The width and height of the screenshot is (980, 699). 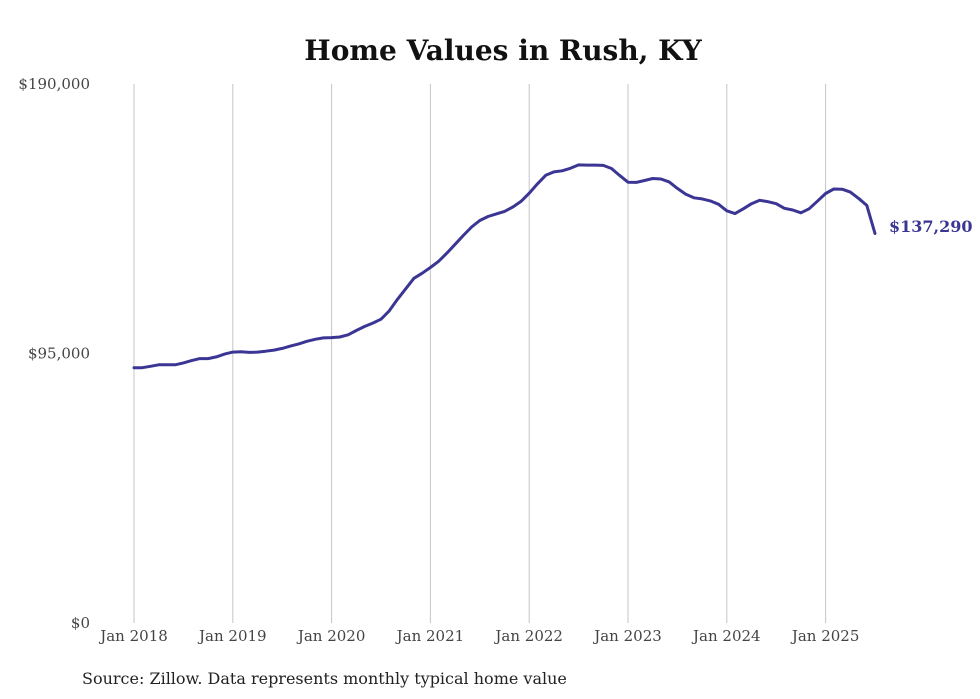 I want to click on x-tick-label: Jan 2024, so click(x=726, y=636).